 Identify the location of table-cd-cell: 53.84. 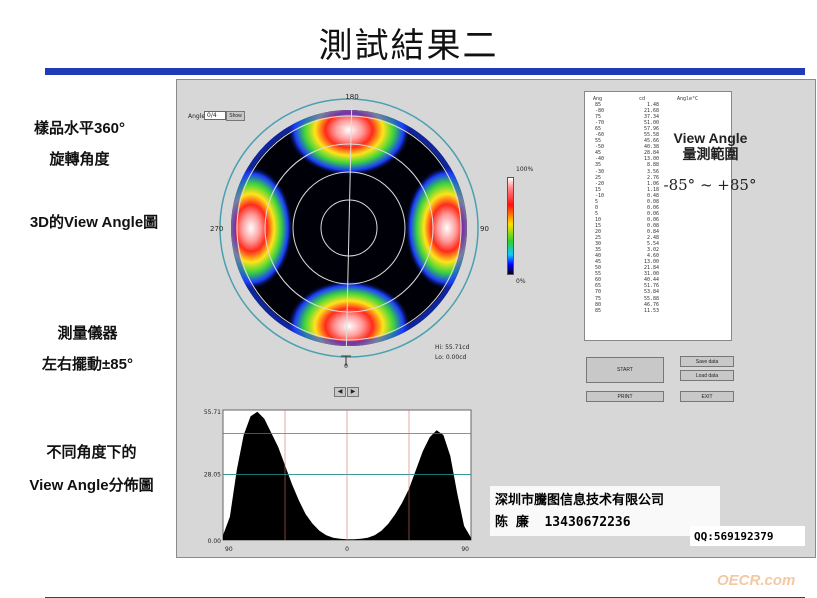
(651, 292).